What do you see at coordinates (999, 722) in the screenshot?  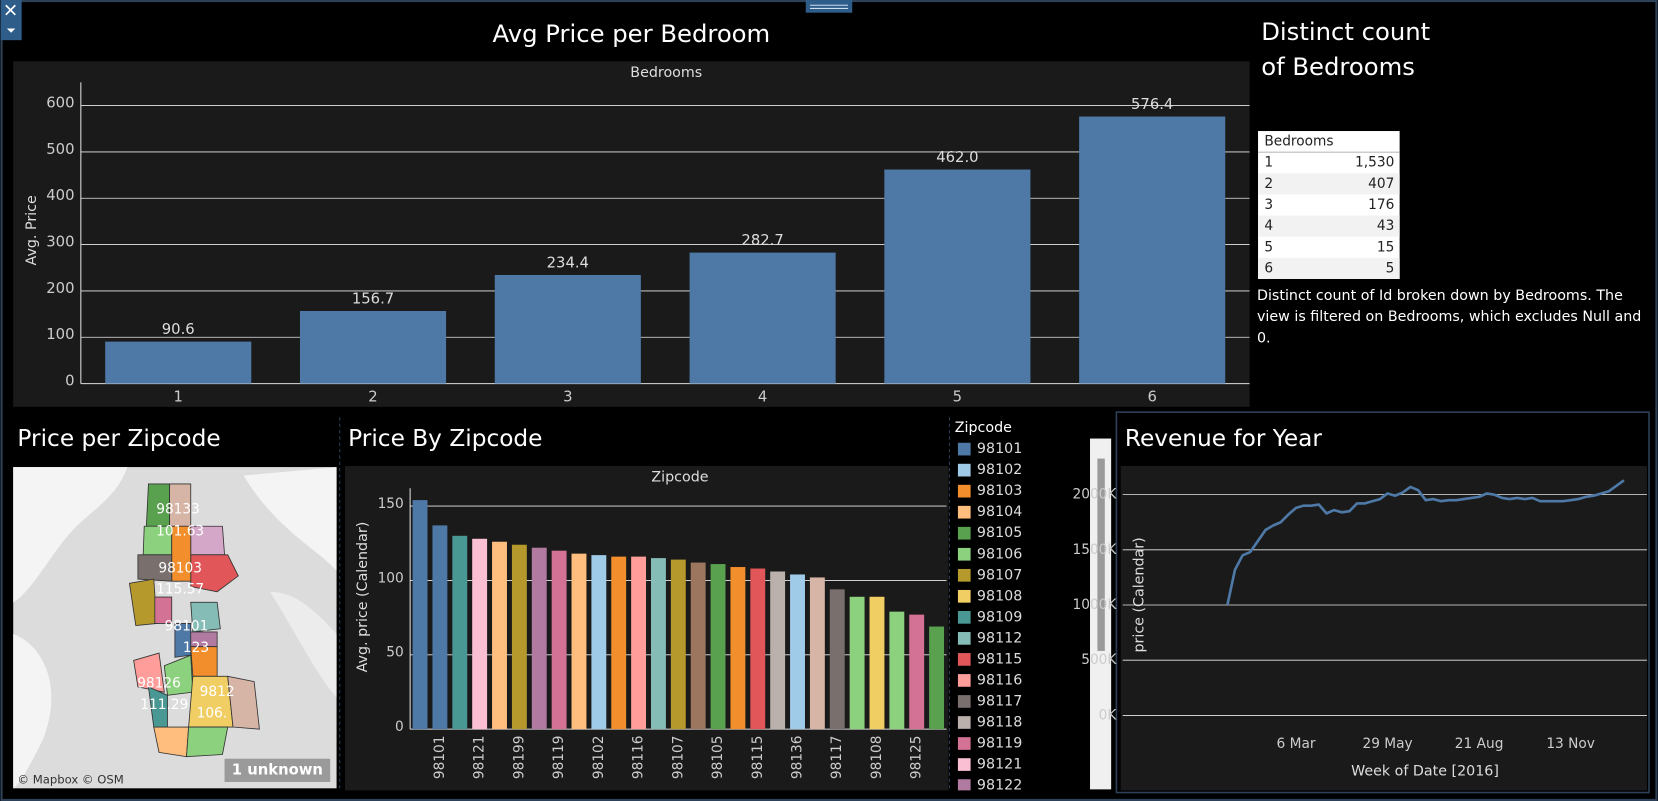 I see `legend-label: 98118` at bounding box center [999, 722].